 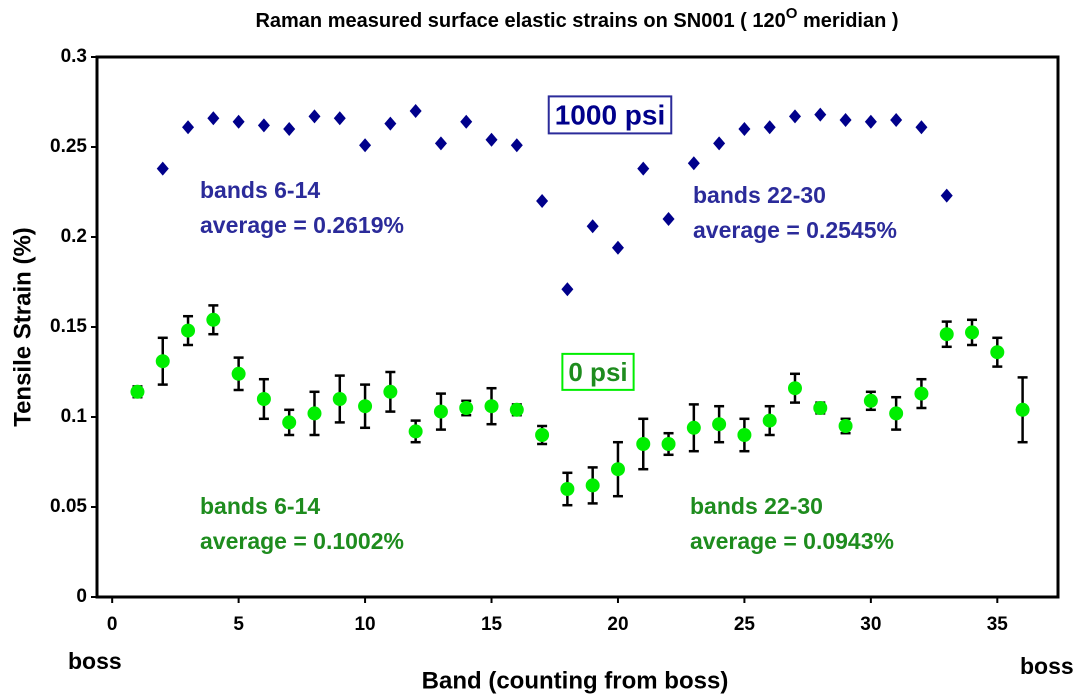 What do you see at coordinates (617, 624) in the screenshot?
I see `x-tick-label: 20` at bounding box center [617, 624].